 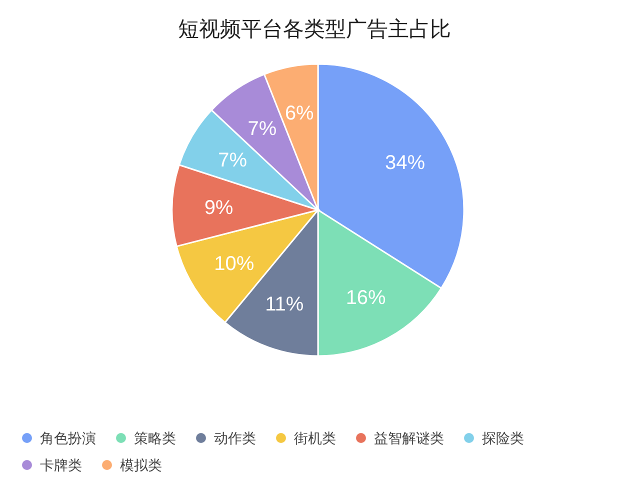 What do you see at coordinates (409, 438) in the screenshot?
I see `legend-label: 益智解谜类` at bounding box center [409, 438].